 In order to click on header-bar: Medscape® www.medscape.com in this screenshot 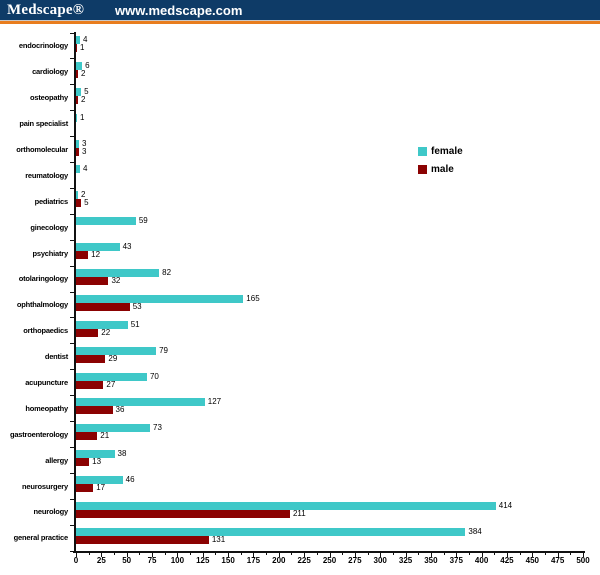, I will do `click(300, 10)`.